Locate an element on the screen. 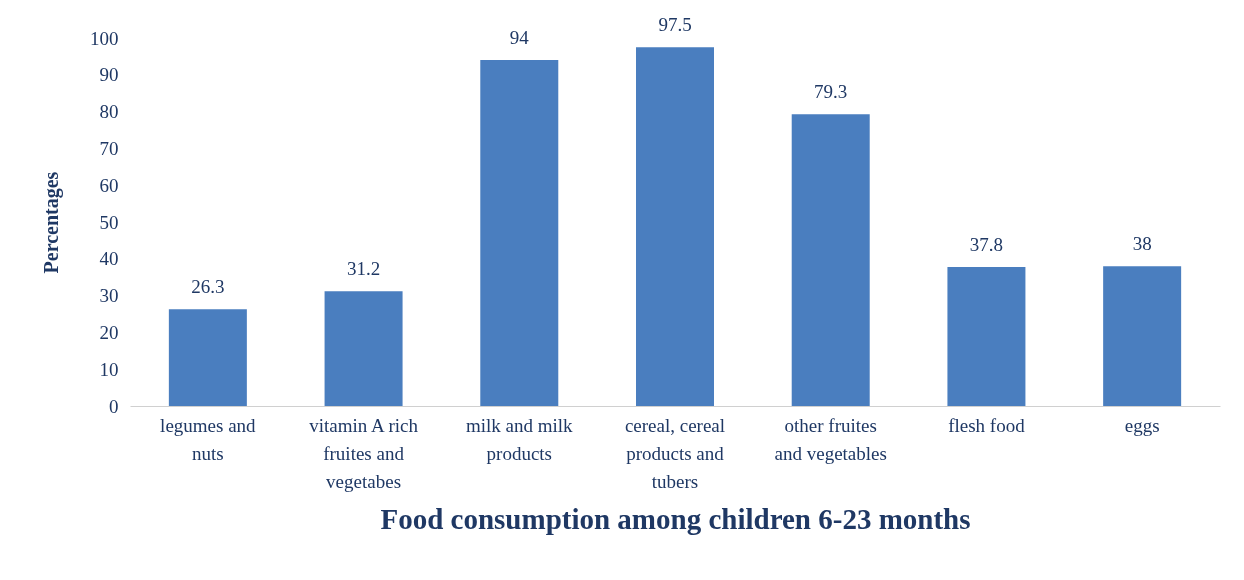 The image size is (1244, 580). y-tick-label: 90 is located at coordinates (109, 75).